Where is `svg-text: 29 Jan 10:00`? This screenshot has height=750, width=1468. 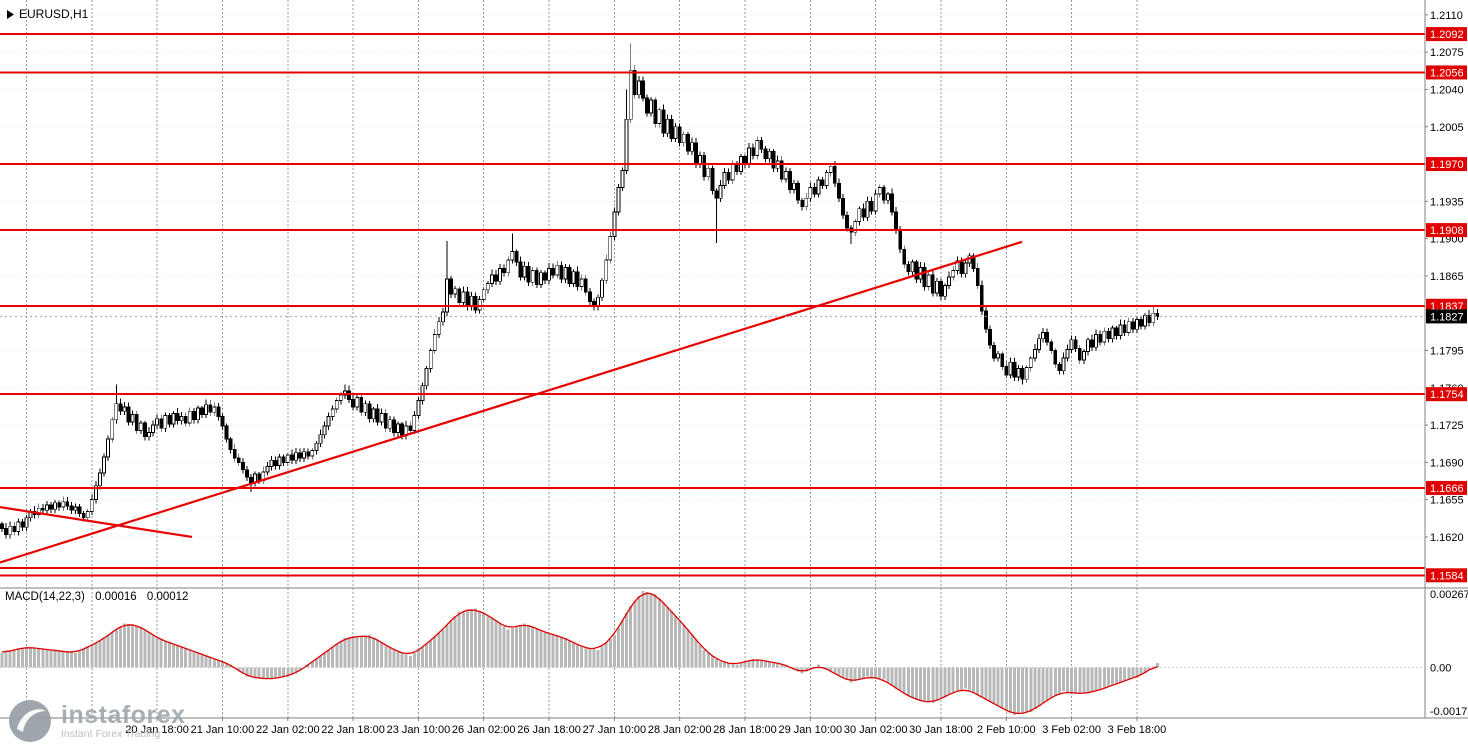
svg-text: 29 Jan 10:00 is located at coordinates (811, 730).